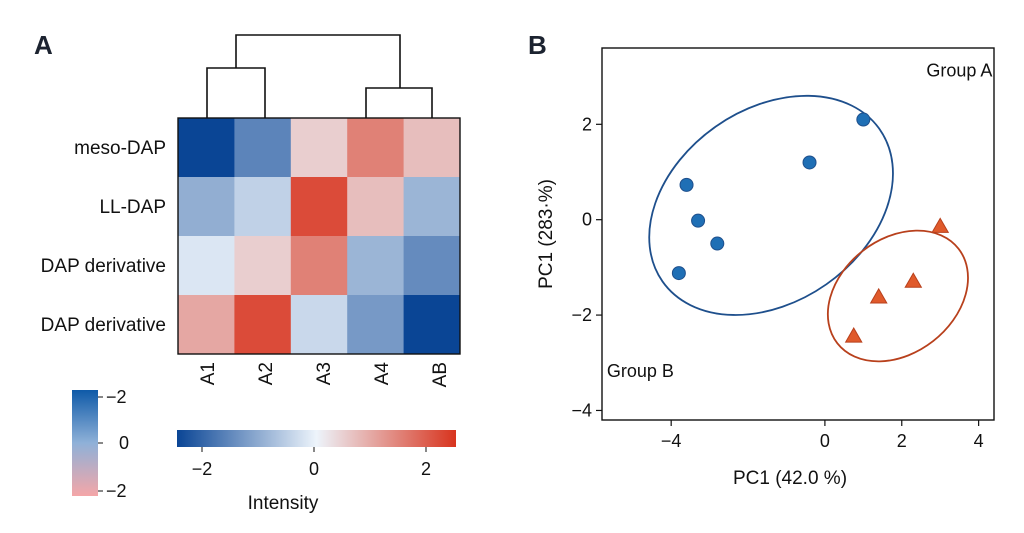 The width and height of the screenshot is (1024, 533). I want to click on row-label-dap-derivative-2: DAP derivative, so click(103, 325).